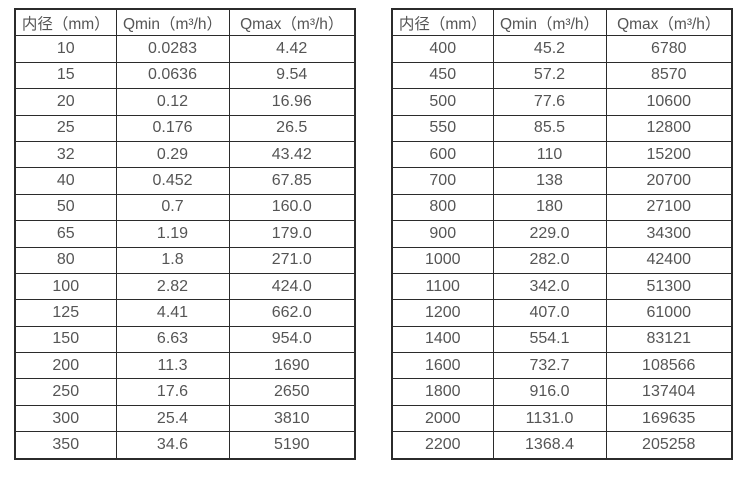 The image size is (750, 483). Describe the element at coordinates (172, 49) in the screenshot. I see `data-cell: 0.0283` at that location.